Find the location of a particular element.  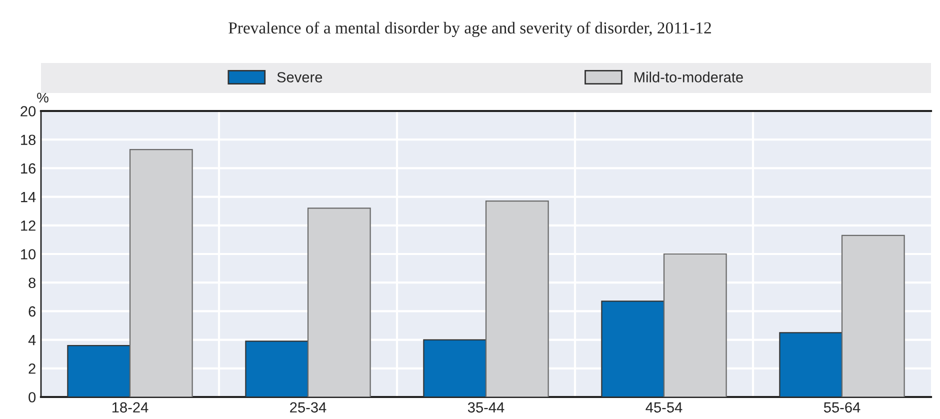

y-tick-label: 14 is located at coordinates (28, 197).